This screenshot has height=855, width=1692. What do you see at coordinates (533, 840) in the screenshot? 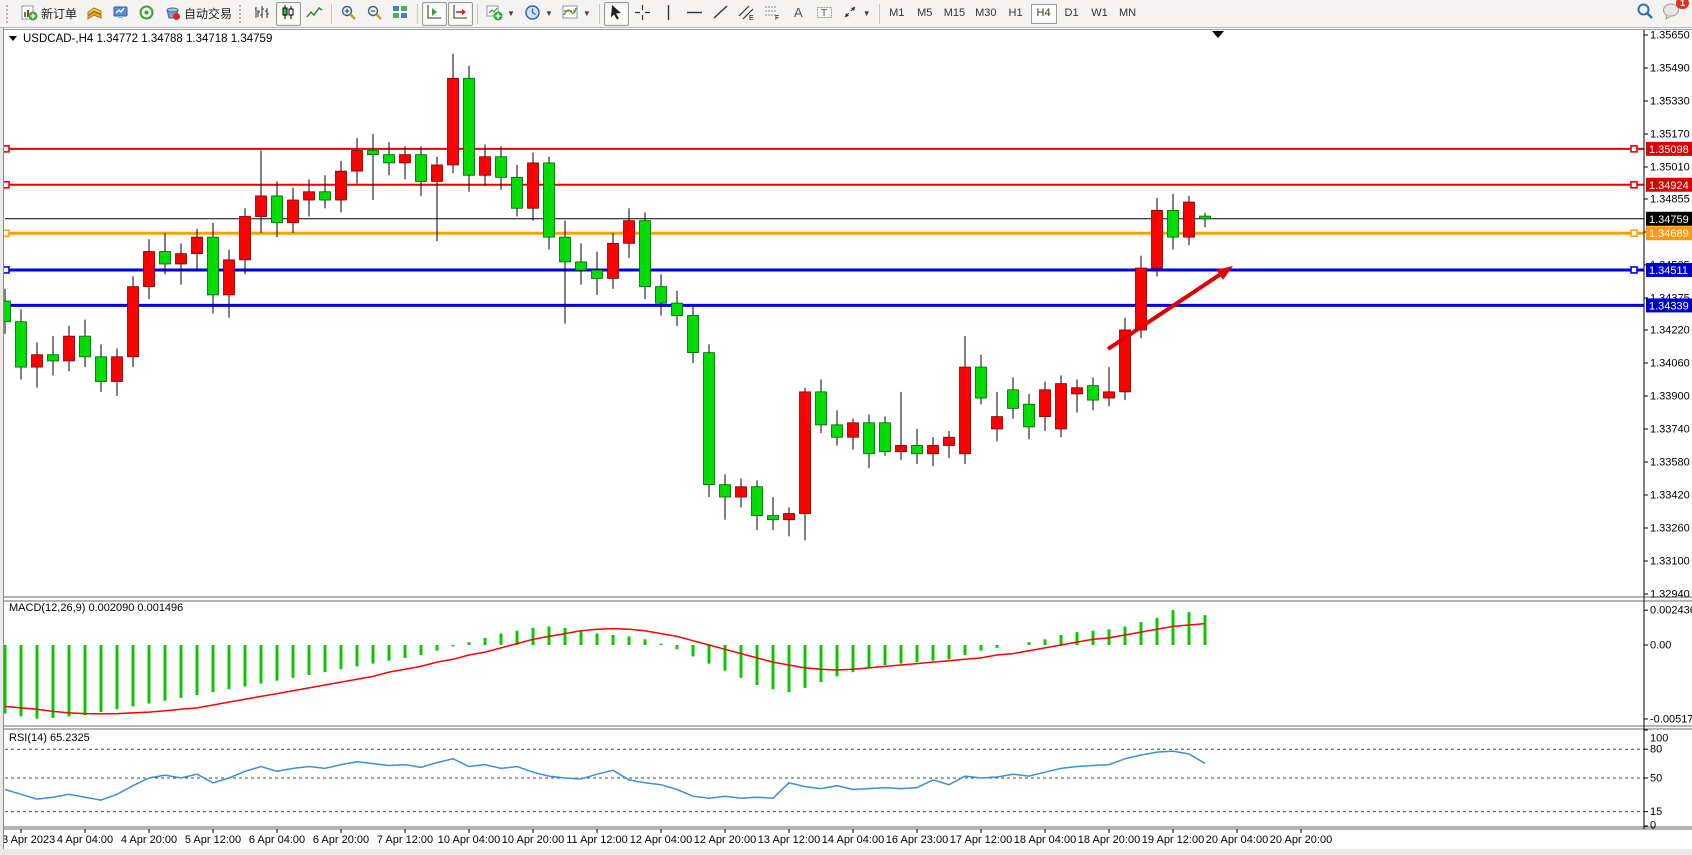
I see `time-tick-label: 10 Apr 20:00` at bounding box center [533, 840].